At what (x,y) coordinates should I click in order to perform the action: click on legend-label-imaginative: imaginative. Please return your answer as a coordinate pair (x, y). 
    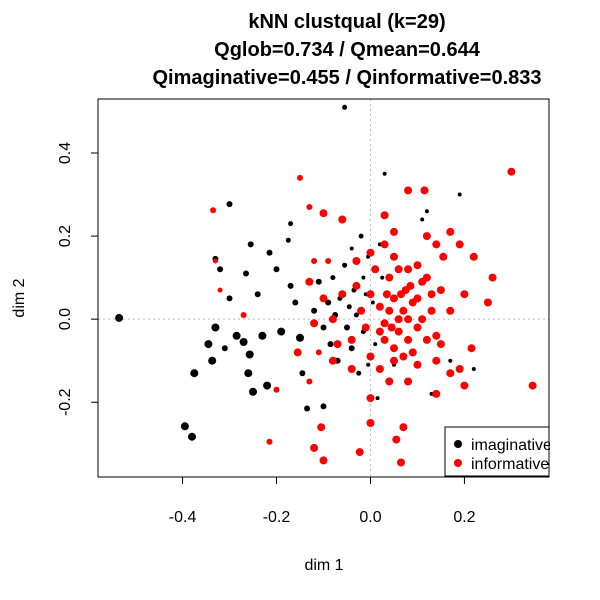
    Looking at the image, I should click on (511, 445).